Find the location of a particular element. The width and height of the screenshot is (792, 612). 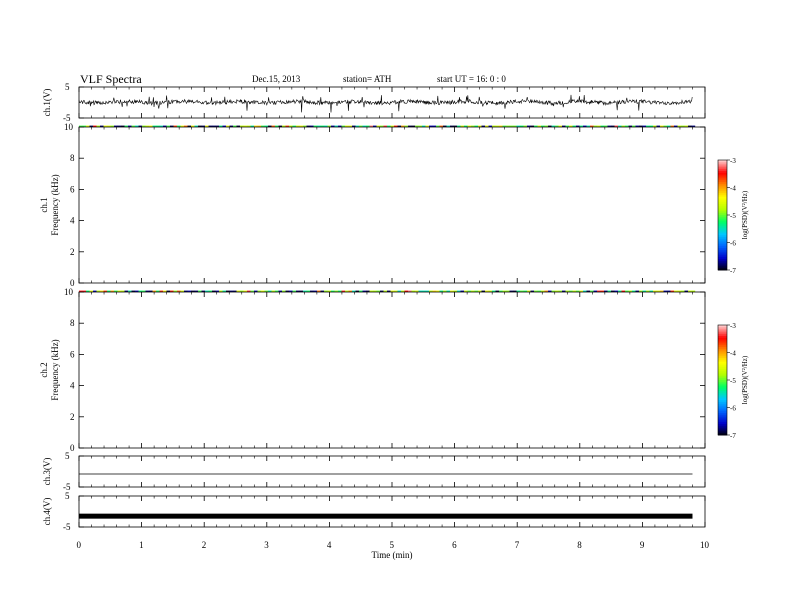

spec1-colorbar-tick-0: -3 is located at coordinates (733, 161).